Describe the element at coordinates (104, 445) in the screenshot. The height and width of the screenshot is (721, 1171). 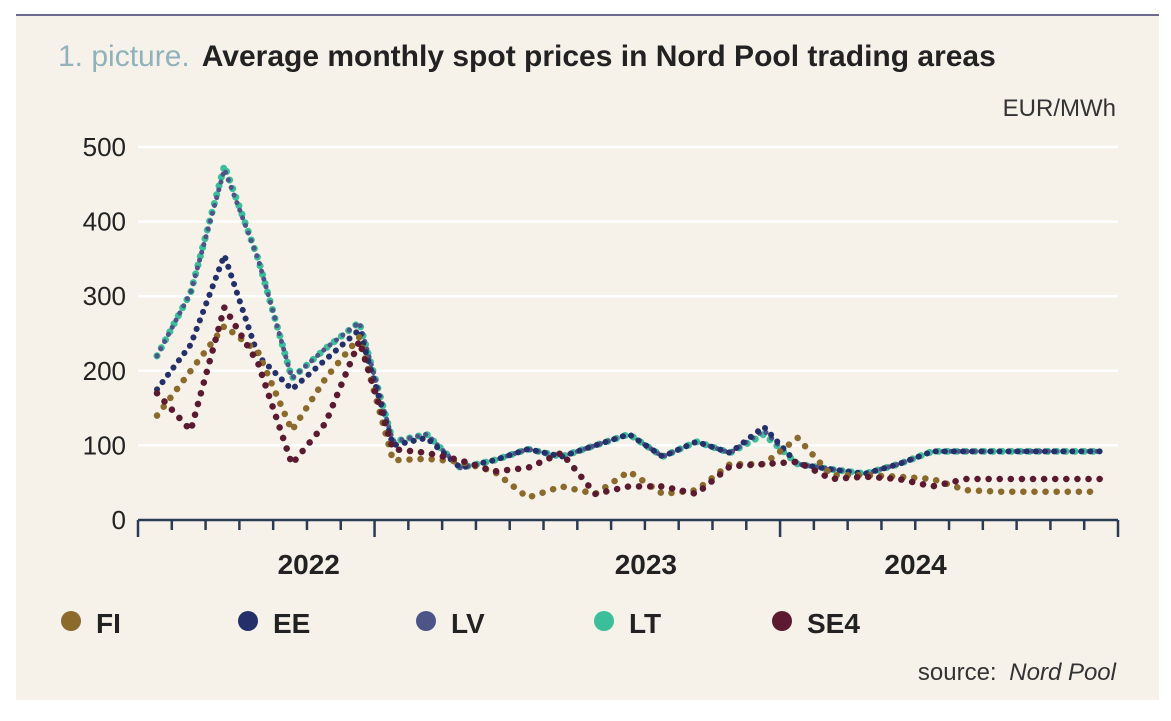
I see `y-tick-label: 100` at that location.